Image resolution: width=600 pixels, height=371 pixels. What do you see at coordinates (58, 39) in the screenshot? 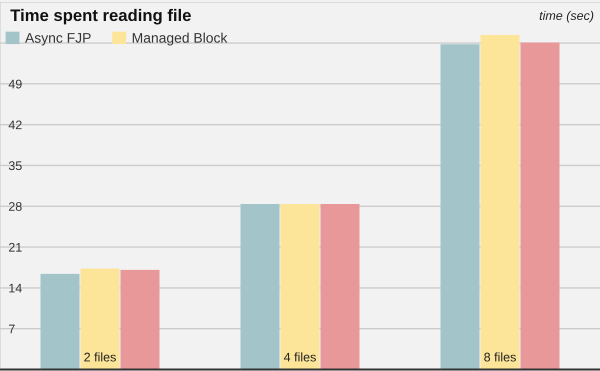
I see `legend-label: Async FJP` at bounding box center [58, 39].